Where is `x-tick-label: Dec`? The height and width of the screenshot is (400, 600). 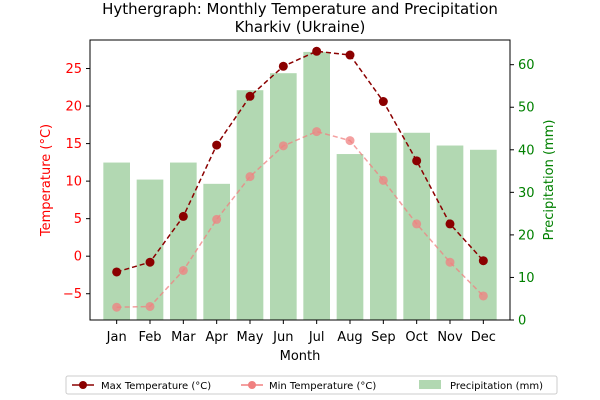 x-tick-label: Dec is located at coordinates (483, 337).